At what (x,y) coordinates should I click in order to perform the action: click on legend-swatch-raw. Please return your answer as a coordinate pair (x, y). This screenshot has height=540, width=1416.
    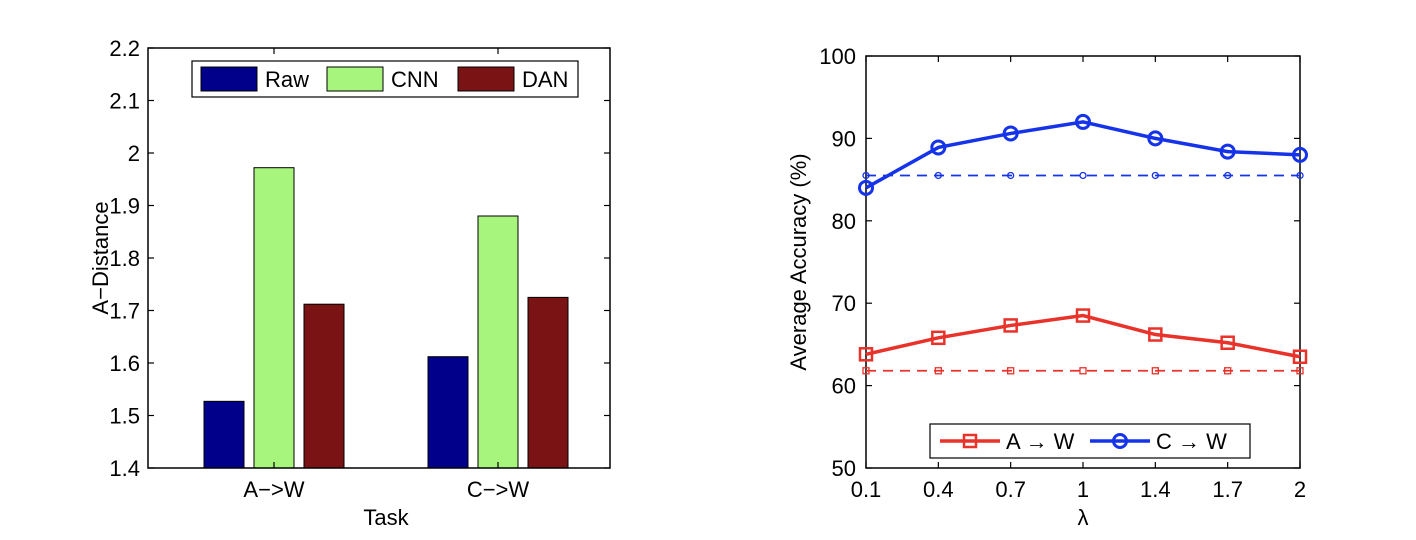
    Looking at the image, I should click on (229, 79).